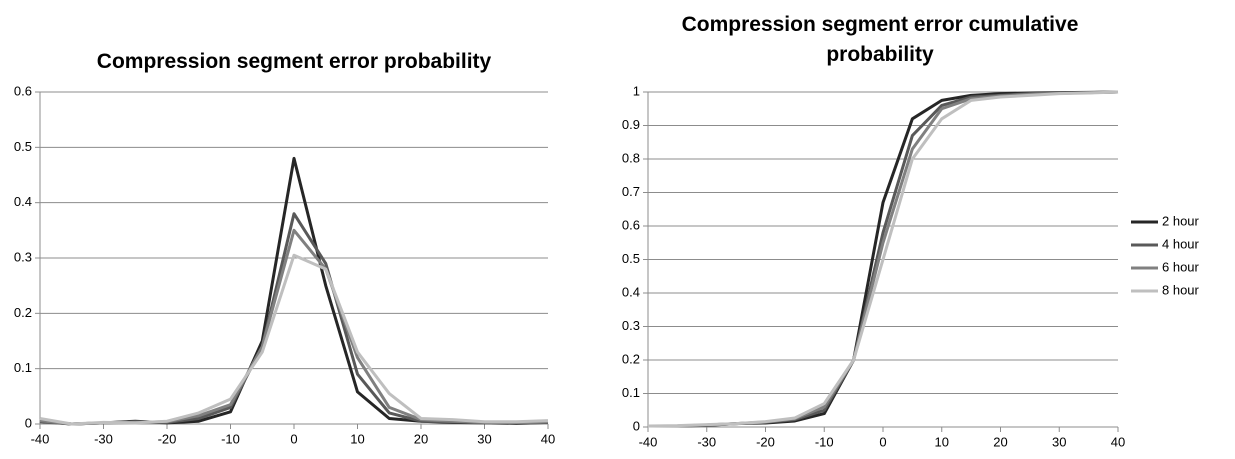  Describe the element at coordinates (631, 157) in the screenshot. I see `y-tick-label: 0.8` at that location.